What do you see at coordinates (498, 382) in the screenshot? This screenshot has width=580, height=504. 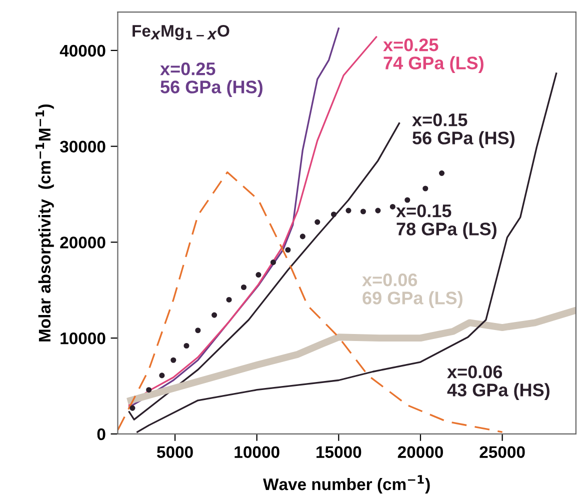 I see `series-label: x=0.06 43 GPa (HS)` at bounding box center [498, 382].